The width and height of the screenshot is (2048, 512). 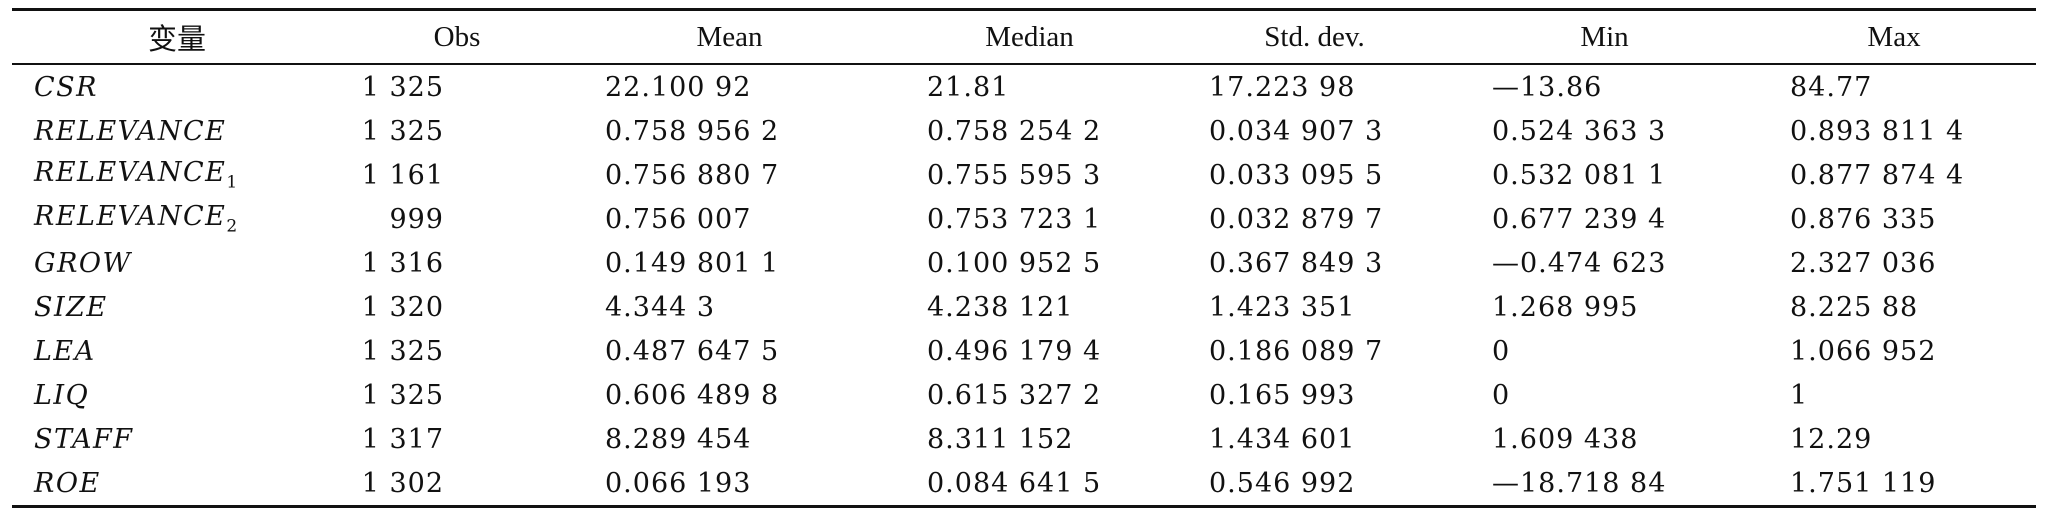 I want to click on header-mean: Mean, so click(x=729, y=36).